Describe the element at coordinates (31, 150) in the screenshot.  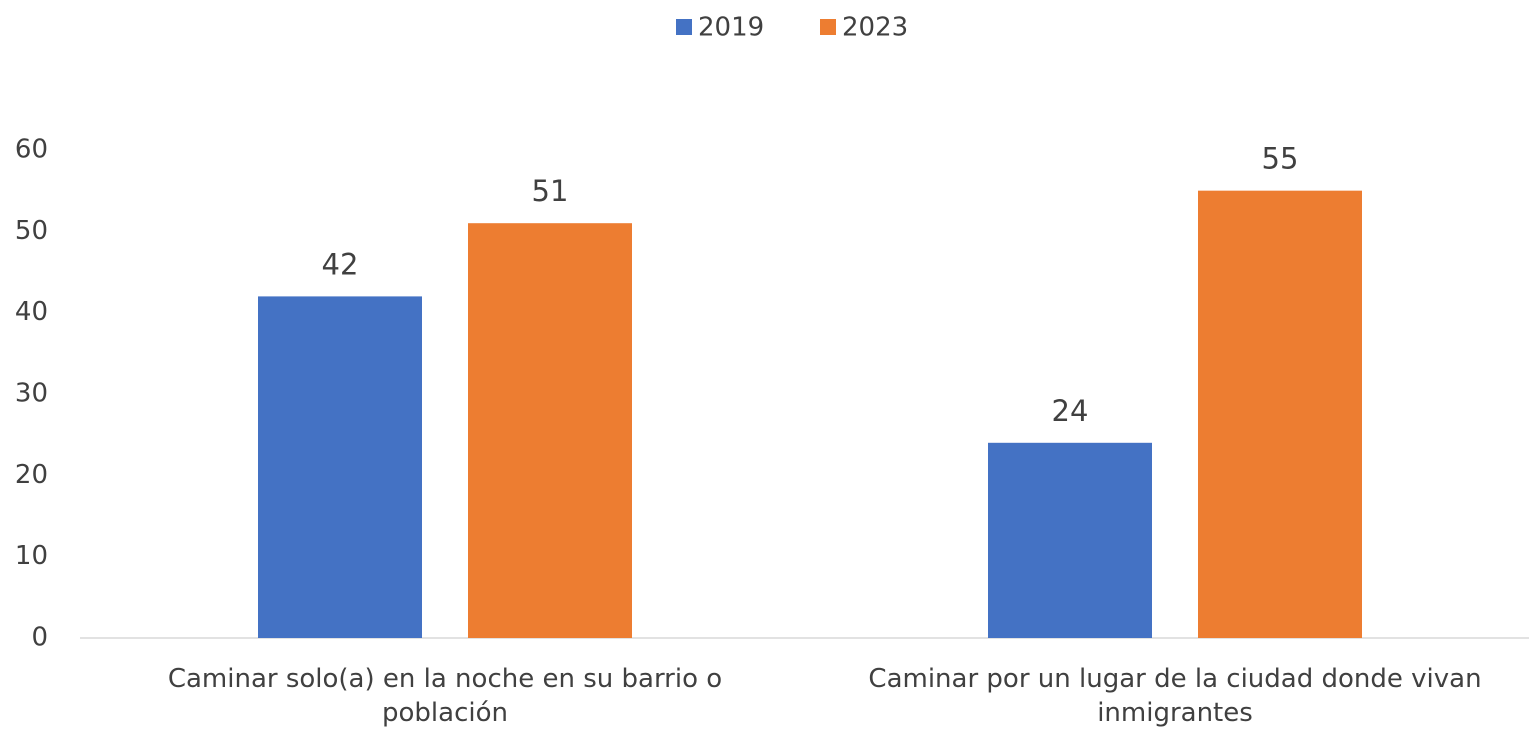
I see `y-tick-label: 60` at that location.